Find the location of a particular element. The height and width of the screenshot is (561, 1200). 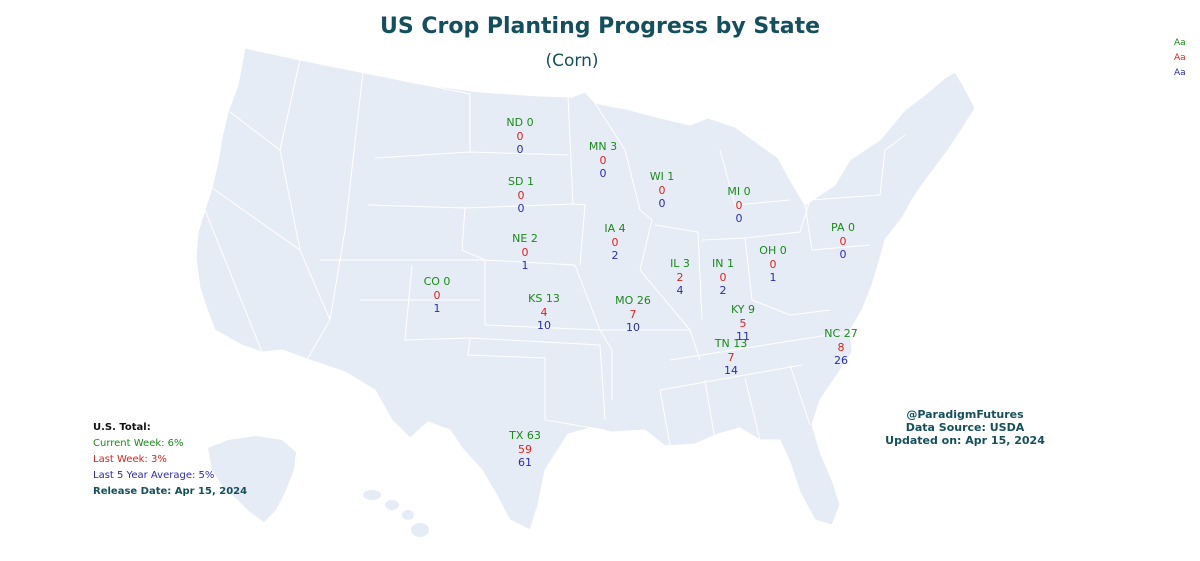

legend-current-week: Aa is located at coordinates (1180, 43).